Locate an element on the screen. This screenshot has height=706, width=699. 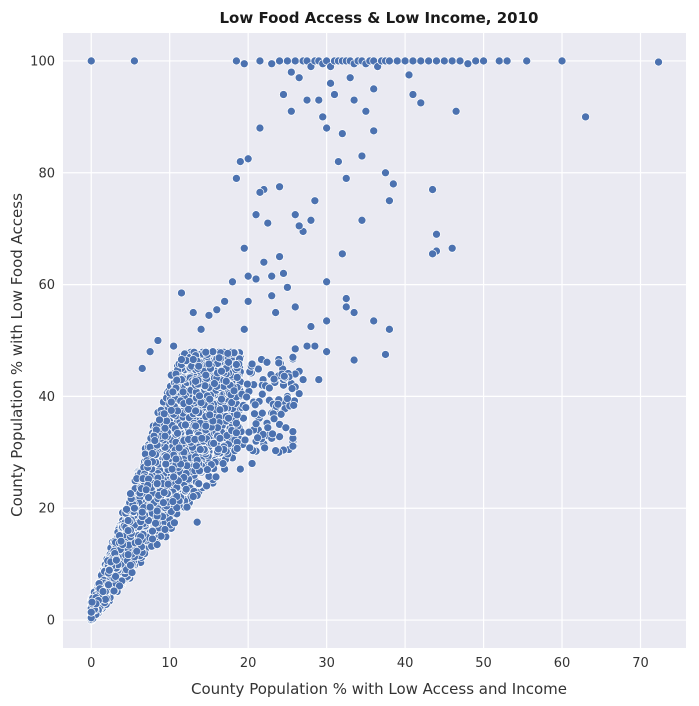
y-tick-label: 80 is located at coordinates (46, 173).